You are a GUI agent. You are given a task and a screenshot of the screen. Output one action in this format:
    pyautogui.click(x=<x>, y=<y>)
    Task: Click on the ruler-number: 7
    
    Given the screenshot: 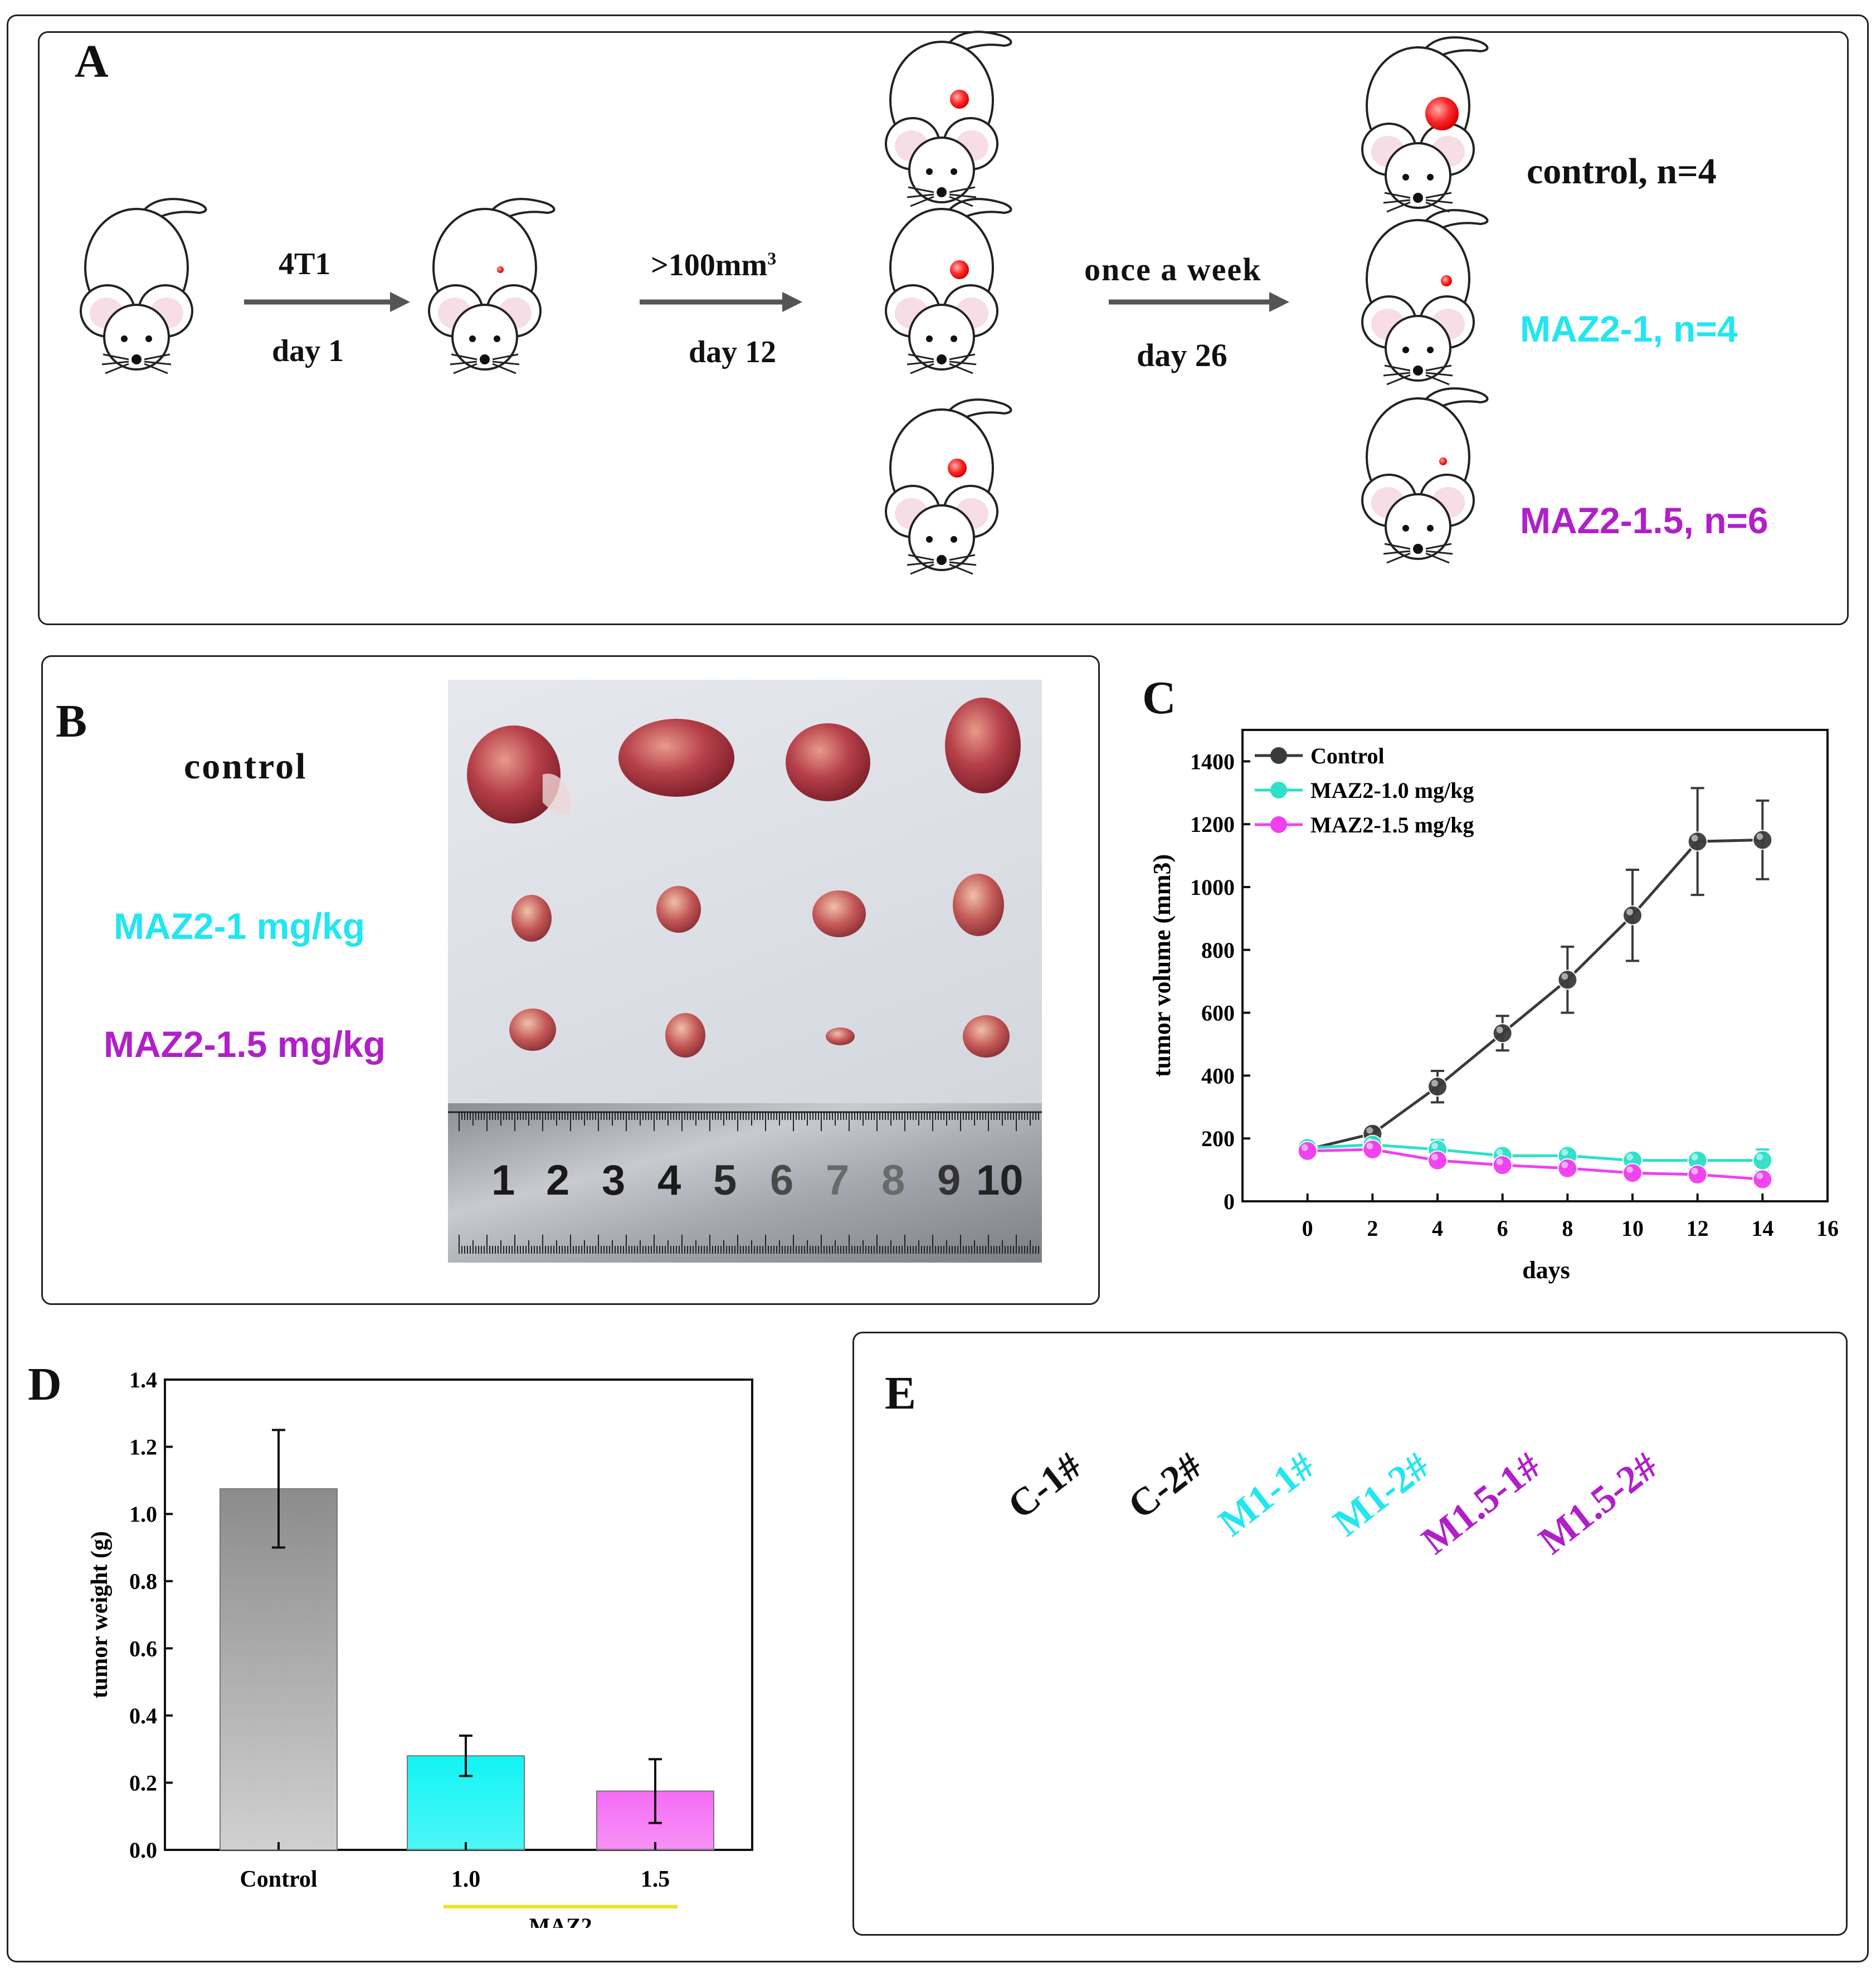 What is the action you would take?
    pyautogui.click(x=838, y=1180)
    